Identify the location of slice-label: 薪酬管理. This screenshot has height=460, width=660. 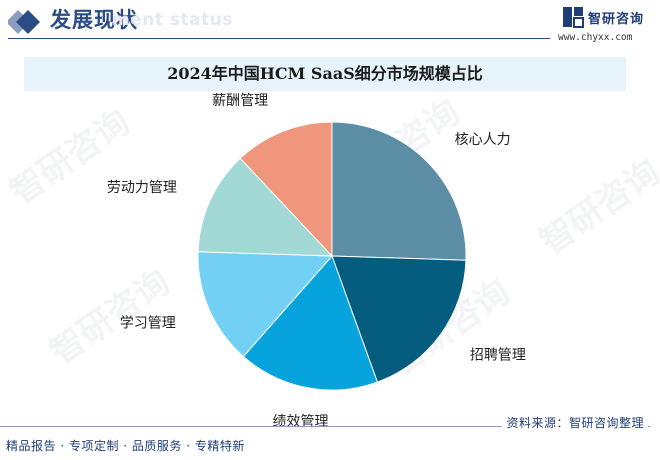
(240, 101).